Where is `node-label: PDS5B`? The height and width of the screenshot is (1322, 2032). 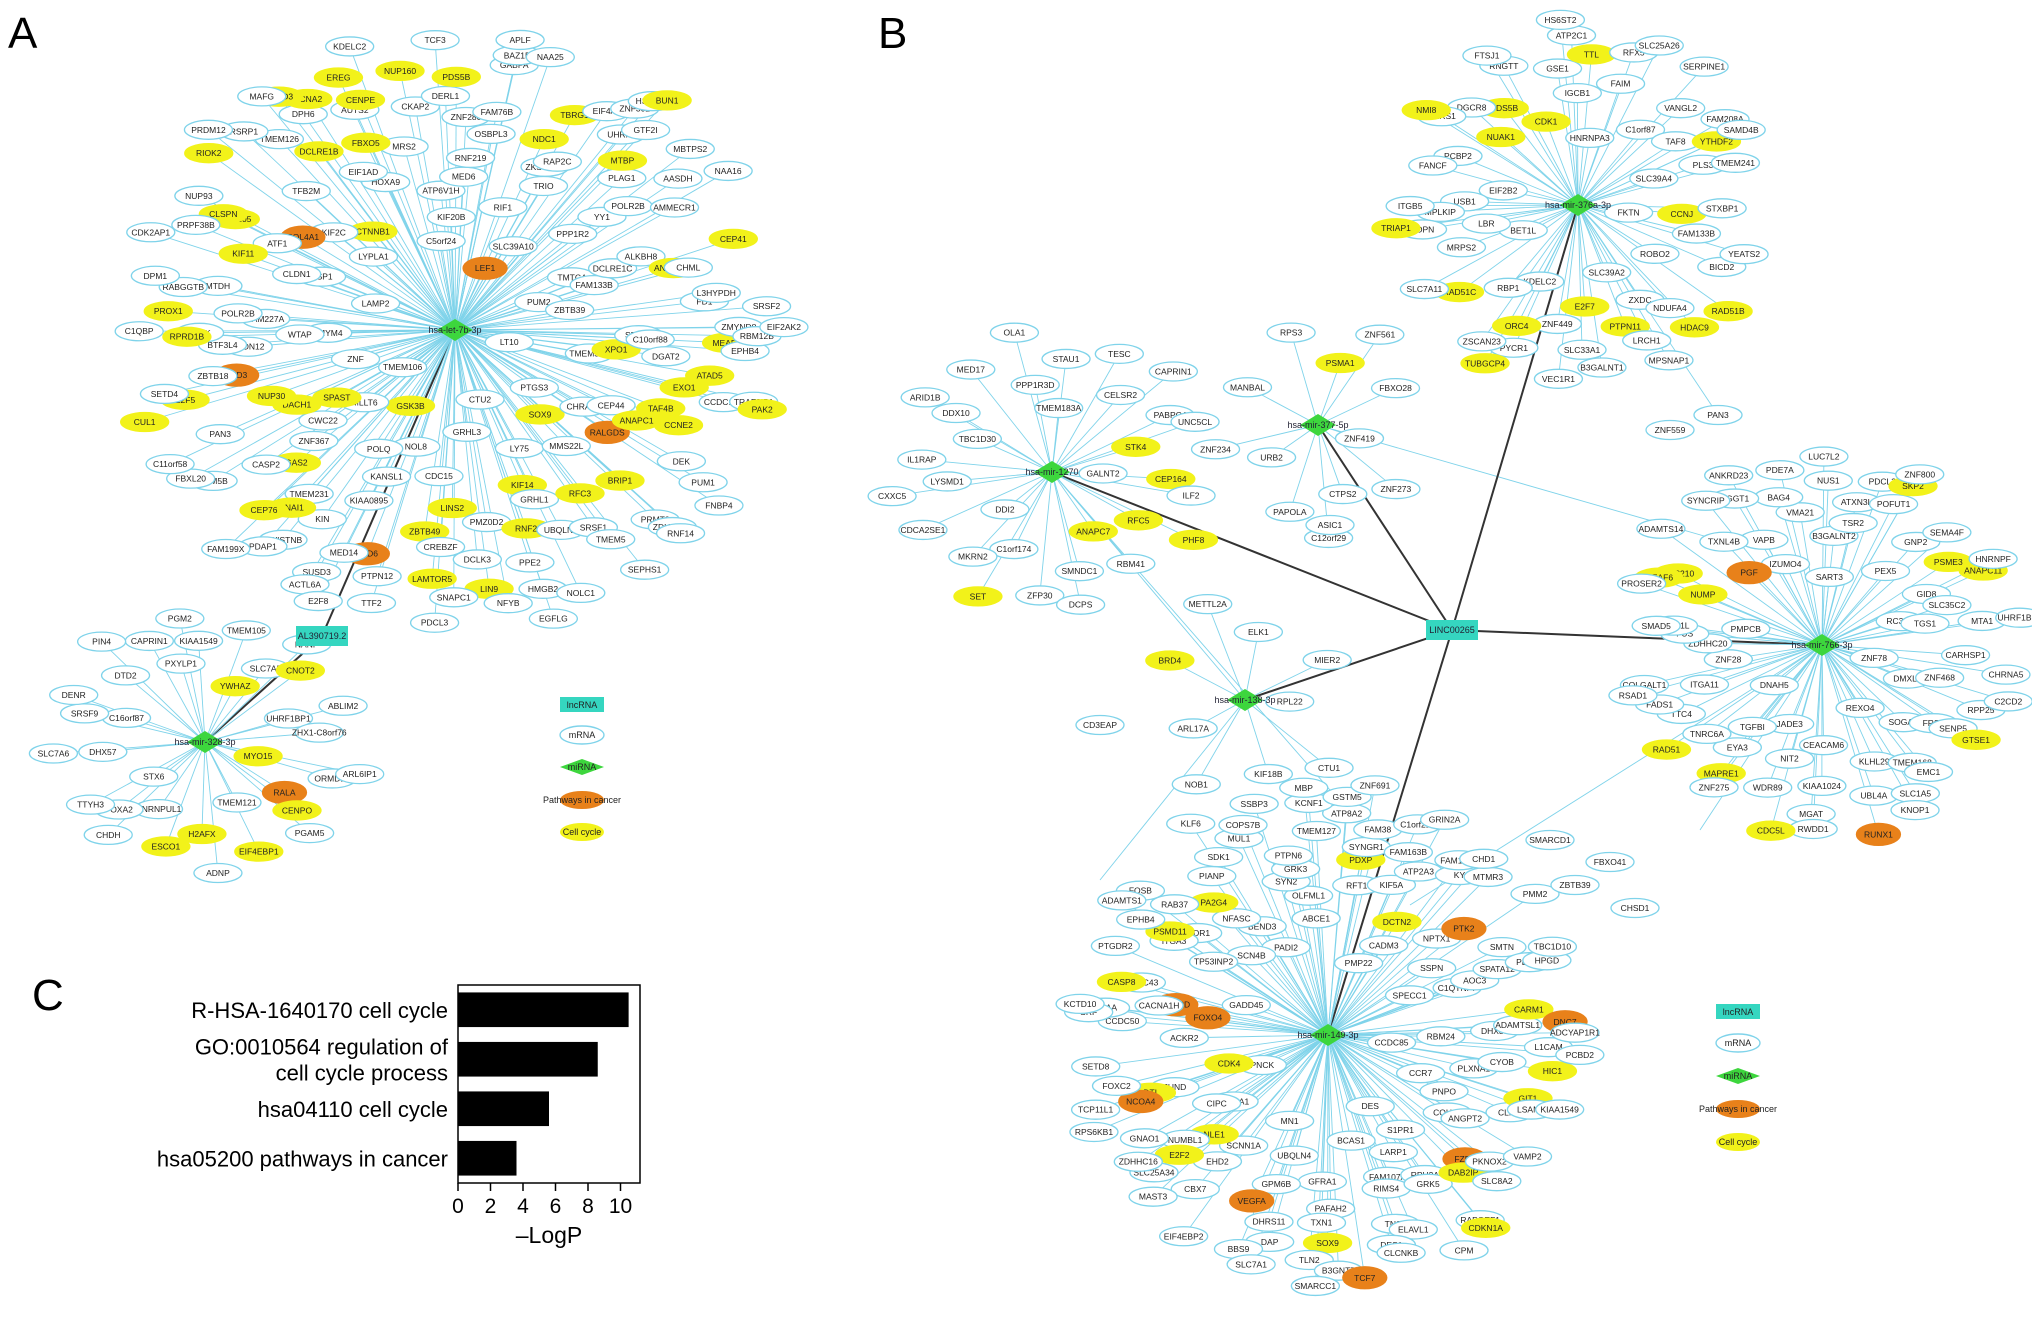 node-label: PDS5B is located at coordinates (456, 77).